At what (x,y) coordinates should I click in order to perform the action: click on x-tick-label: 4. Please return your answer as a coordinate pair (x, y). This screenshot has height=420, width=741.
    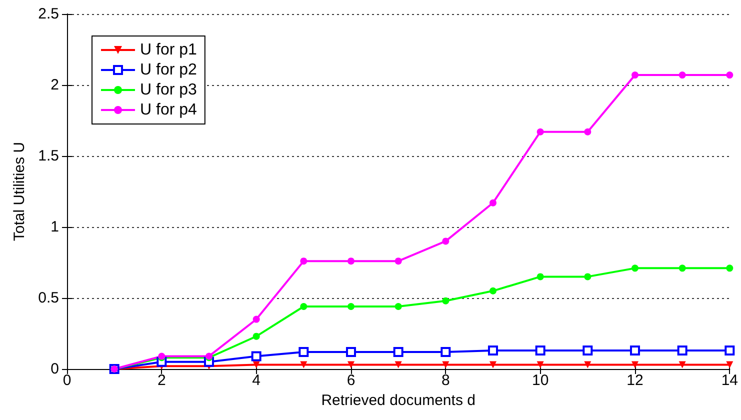
    Looking at the image, I should click on (256, 380).